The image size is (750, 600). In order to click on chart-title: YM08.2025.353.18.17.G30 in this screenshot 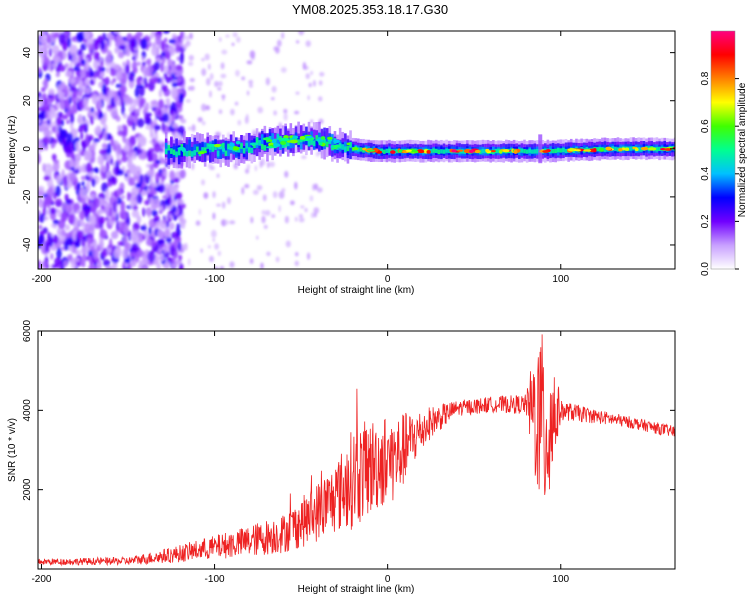, I will do `click(370, 9)`.